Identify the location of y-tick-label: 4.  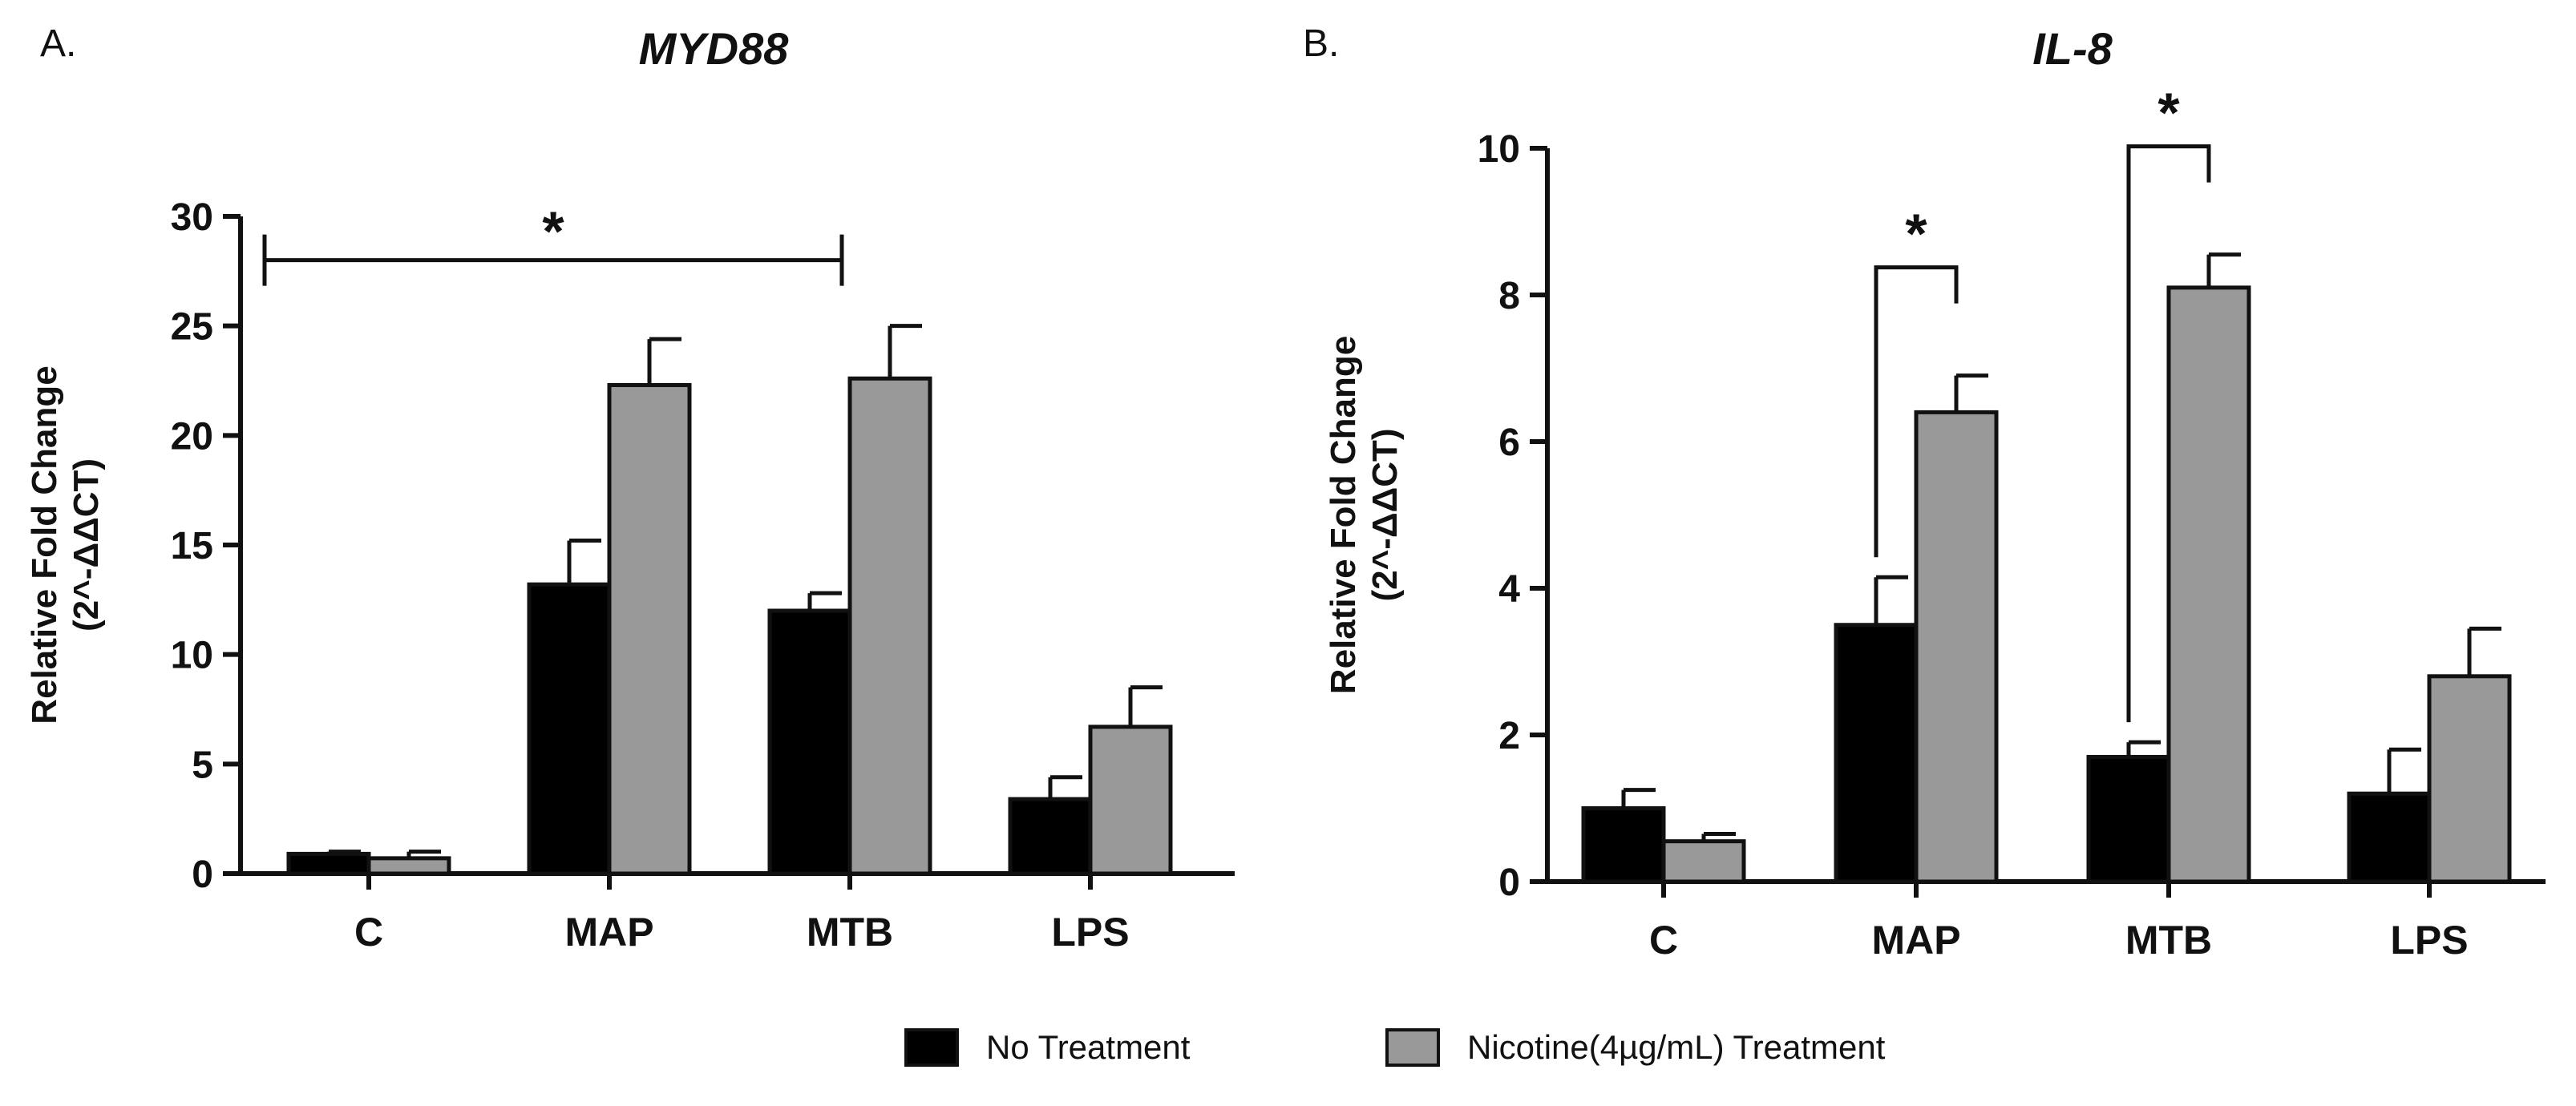
(1509, 589).